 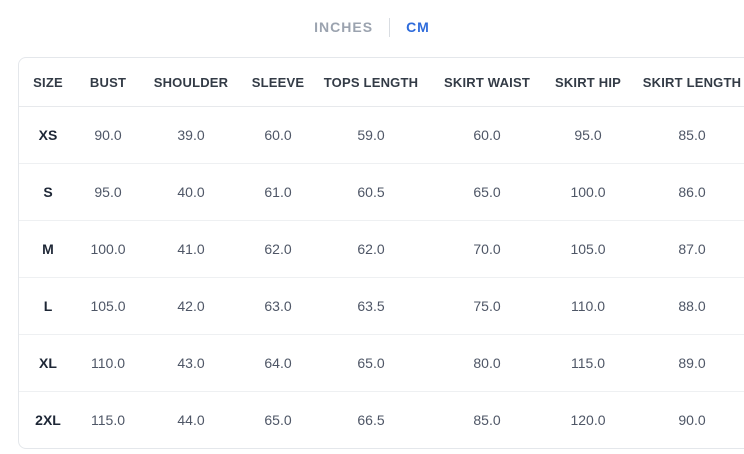 I want to click on measurement-cell: 60.5, so click(x=371, y=192).